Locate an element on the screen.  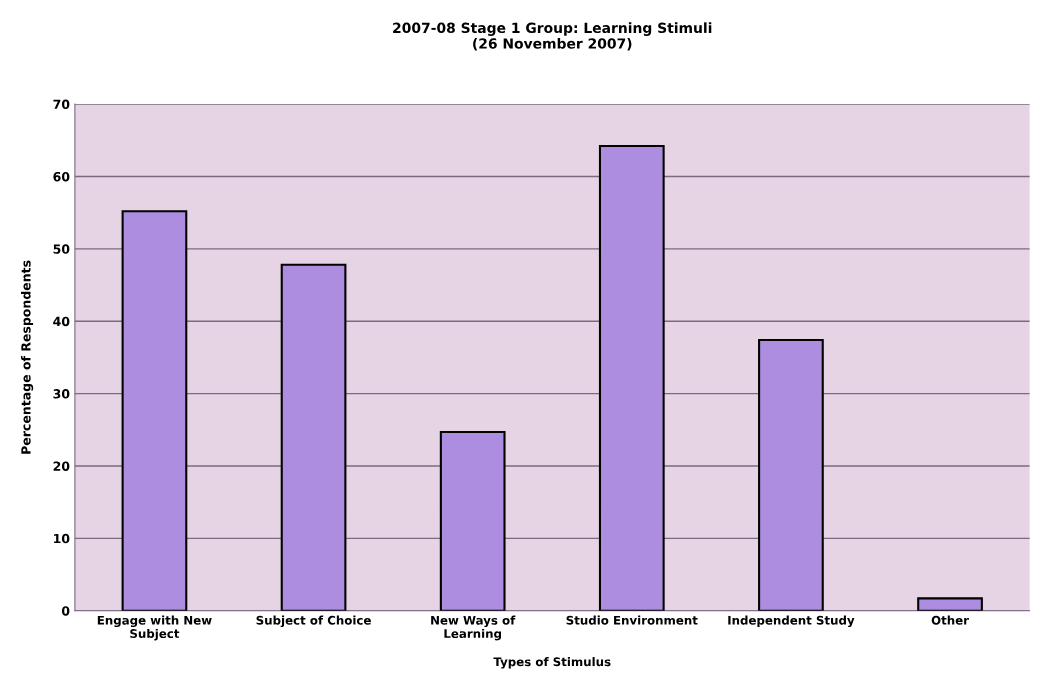
x-tick-label: Engage with New Subject is located at coordinates (154, 628).